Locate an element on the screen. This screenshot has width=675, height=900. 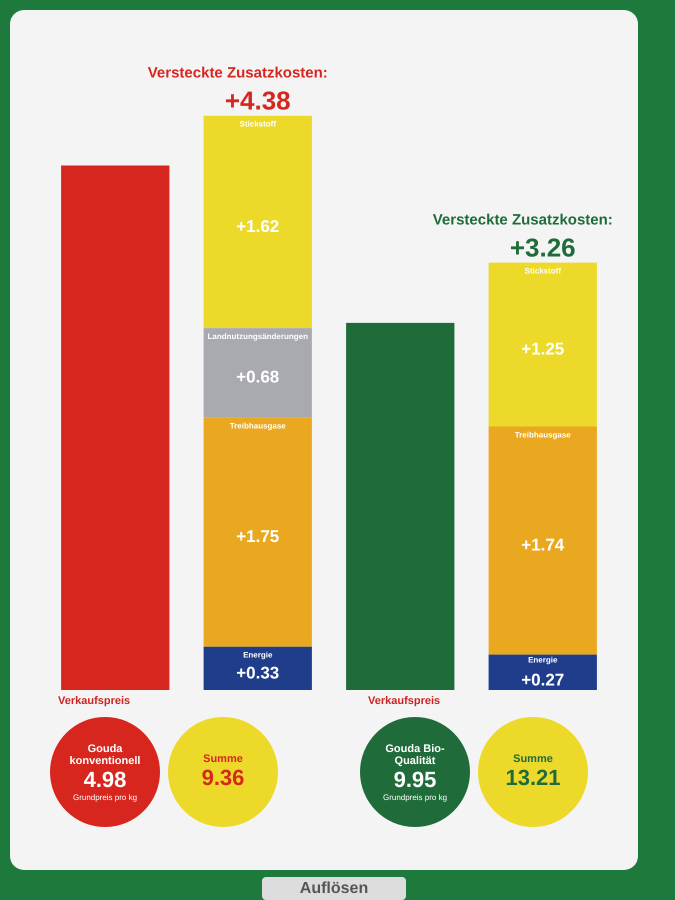
text: 9.36 is located at coordinates (223, 778).